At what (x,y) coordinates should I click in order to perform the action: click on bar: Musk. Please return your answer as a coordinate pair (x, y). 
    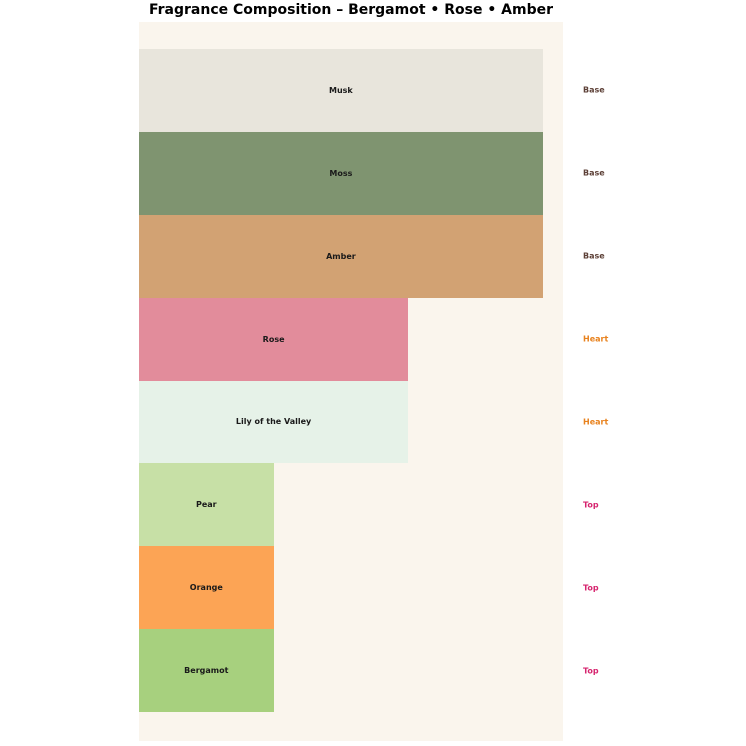
    Looking at the image, I should click on (341, 90).